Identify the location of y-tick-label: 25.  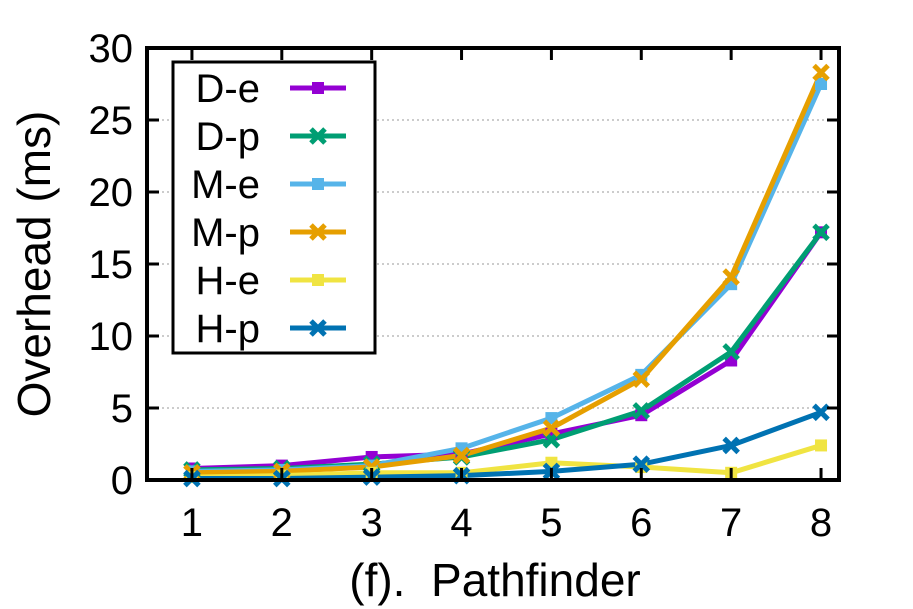
(111, 121).